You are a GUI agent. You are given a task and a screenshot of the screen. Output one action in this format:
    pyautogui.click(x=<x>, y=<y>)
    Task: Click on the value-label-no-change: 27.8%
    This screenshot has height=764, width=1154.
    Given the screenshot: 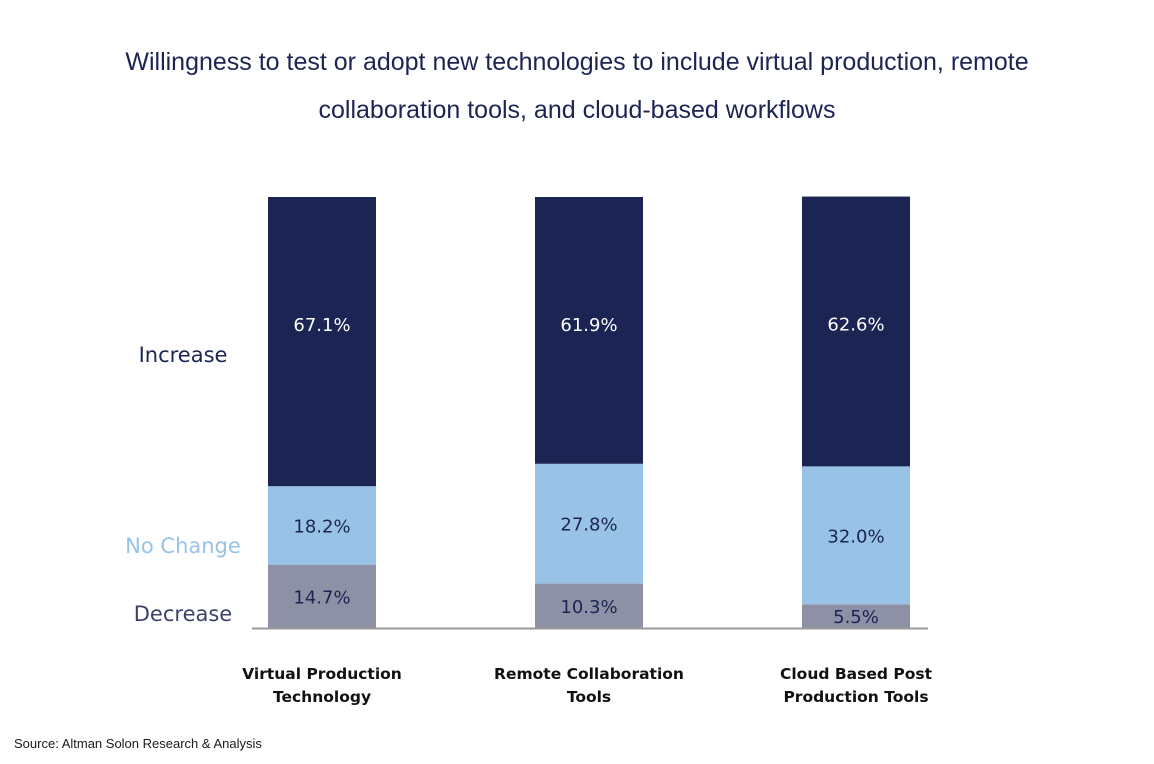 What is the action you would take?
    pyautogui.click(x=588, y=525)
    